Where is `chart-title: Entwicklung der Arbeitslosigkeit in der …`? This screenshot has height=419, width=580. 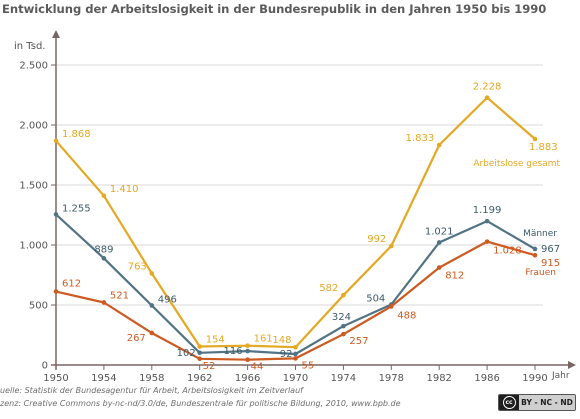
chart-title: Entwicklung der Arbeitslosigkeit in der … is located at coordinates (274, 9).